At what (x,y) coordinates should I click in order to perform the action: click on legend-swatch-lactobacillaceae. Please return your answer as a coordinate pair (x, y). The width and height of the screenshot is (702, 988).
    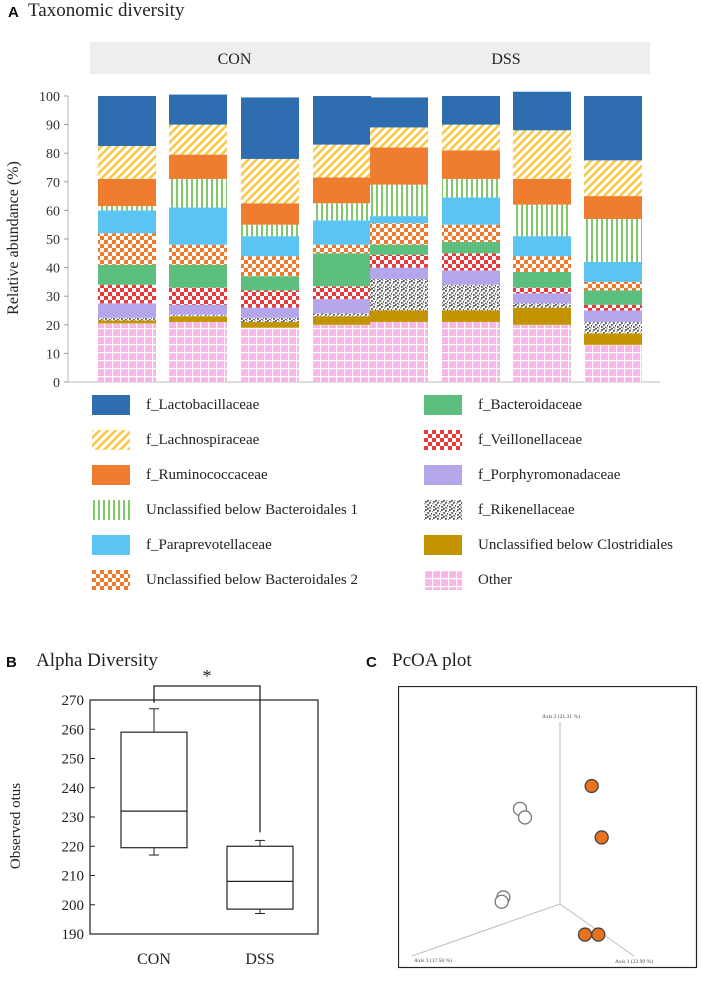
    Looking at the image, I should click on (111, 405).